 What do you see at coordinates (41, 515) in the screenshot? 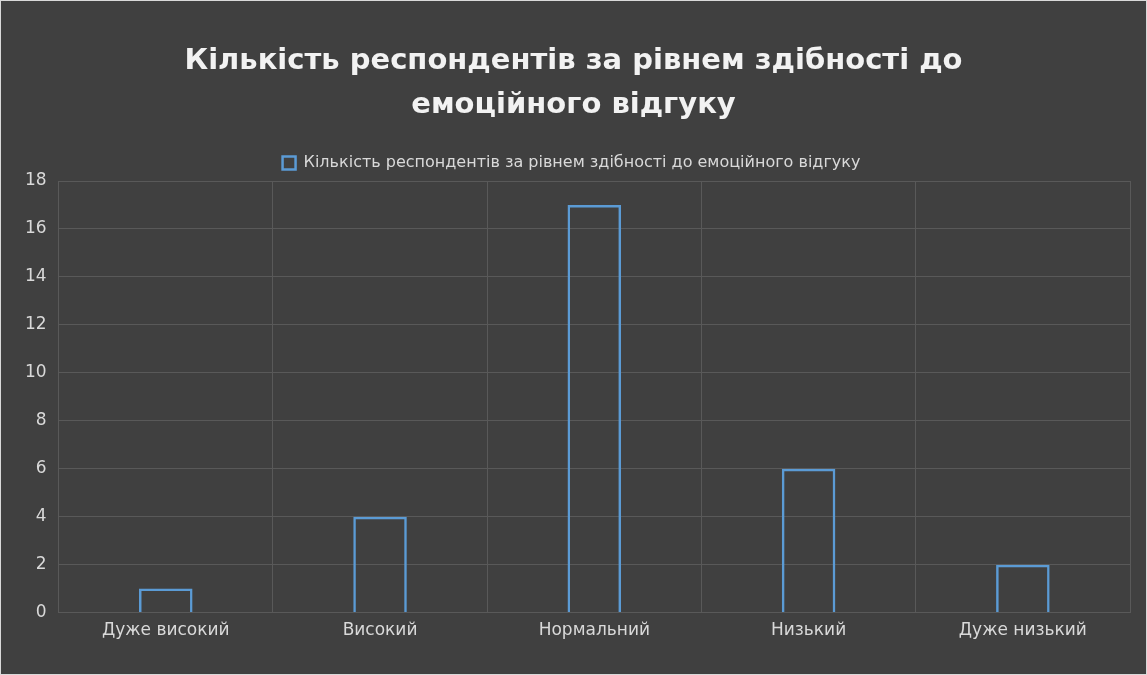
I see `y-tick-label: 4` at bounding box center [41, 515].